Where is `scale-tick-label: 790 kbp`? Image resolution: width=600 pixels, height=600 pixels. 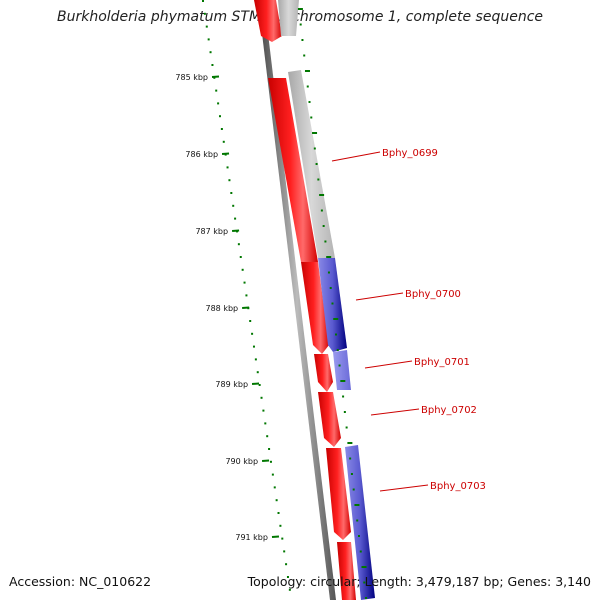
scale-tick-label: 790 kbp is located at coordinates (241, 461).